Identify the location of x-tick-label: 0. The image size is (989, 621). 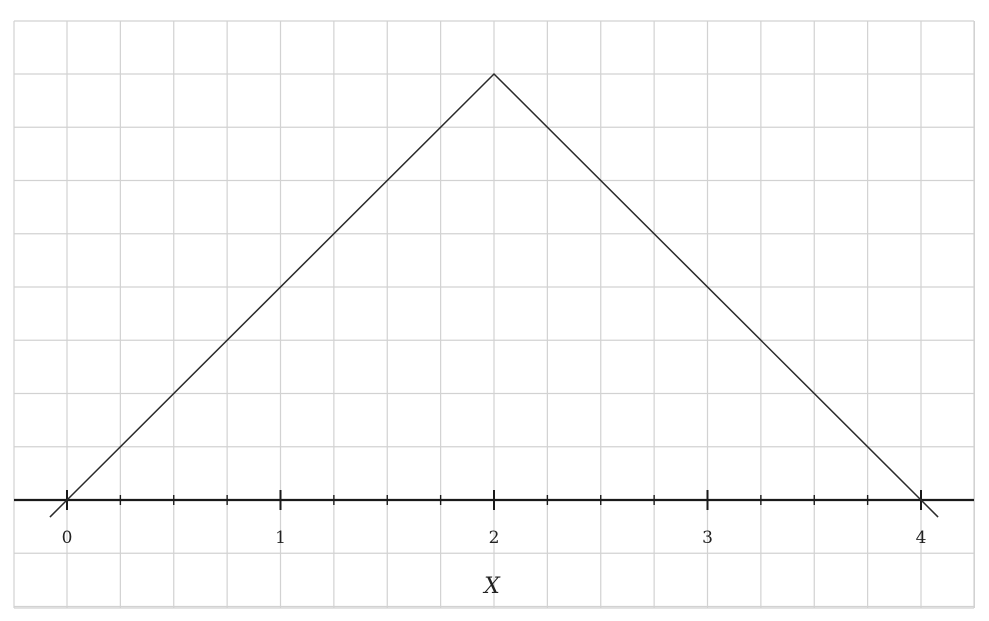
(67, 538).